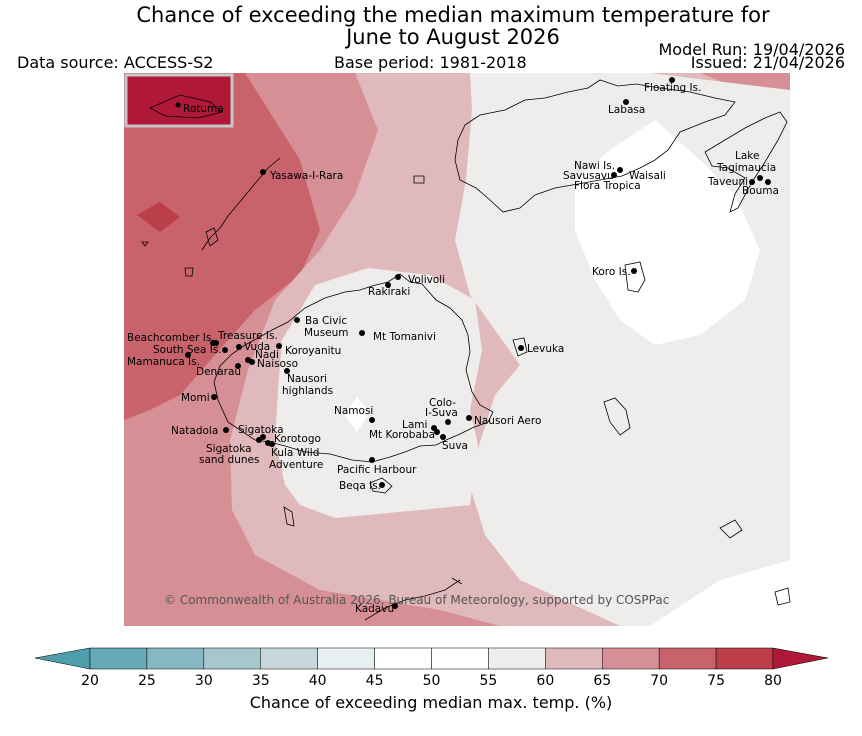 The height and width of the screenshot is (736, 862). Describe the element at coordinates (588, 176) in the screenshot. I see `label-savusavu: Savusavu` at that location.